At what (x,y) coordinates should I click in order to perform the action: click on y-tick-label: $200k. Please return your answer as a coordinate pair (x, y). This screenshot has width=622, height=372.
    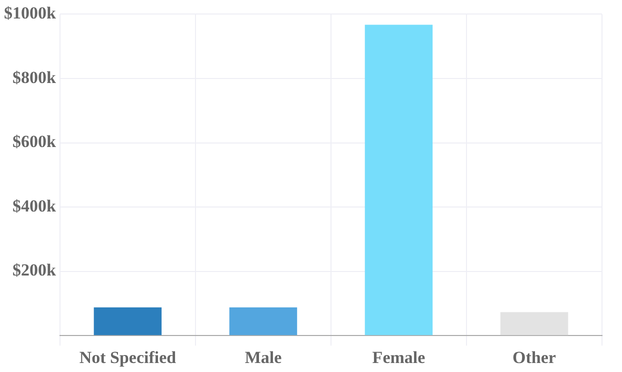
    Looking at the image, I should click on (34, 270).